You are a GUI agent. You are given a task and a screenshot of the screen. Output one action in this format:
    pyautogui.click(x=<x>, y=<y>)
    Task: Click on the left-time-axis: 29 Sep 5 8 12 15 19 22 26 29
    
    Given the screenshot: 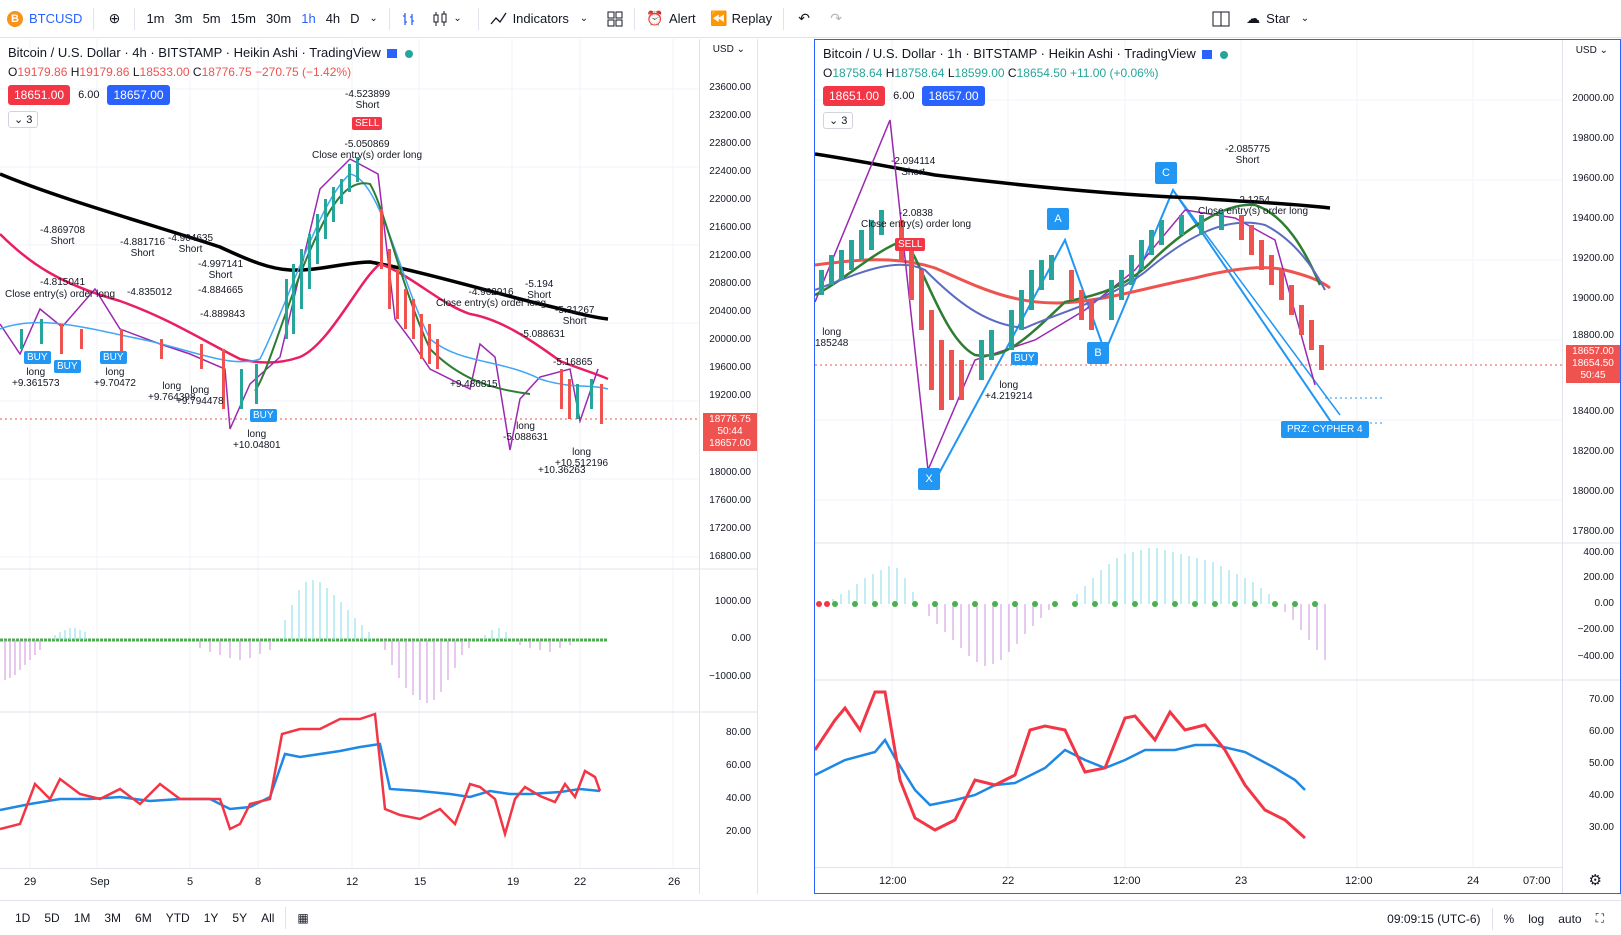 What is the action you would take?
    pyautogui.click(x=349, y=881)
    